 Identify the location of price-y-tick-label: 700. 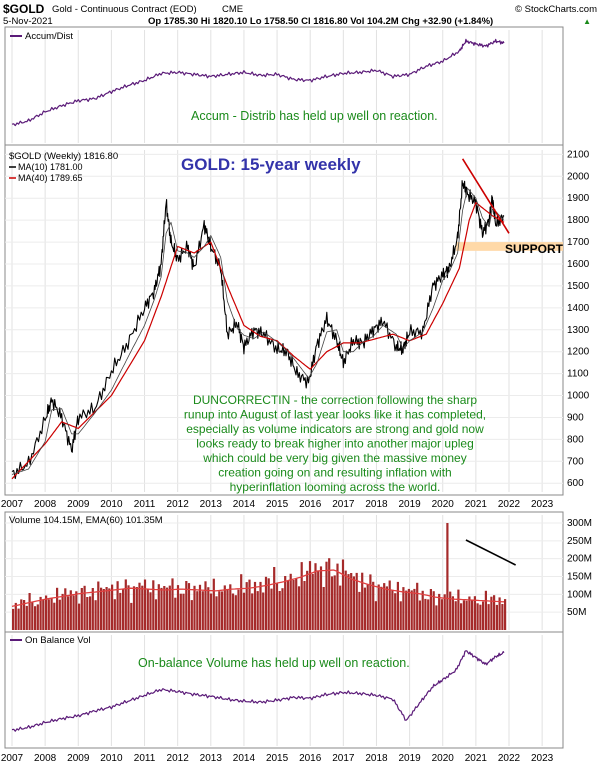
(575, 461).